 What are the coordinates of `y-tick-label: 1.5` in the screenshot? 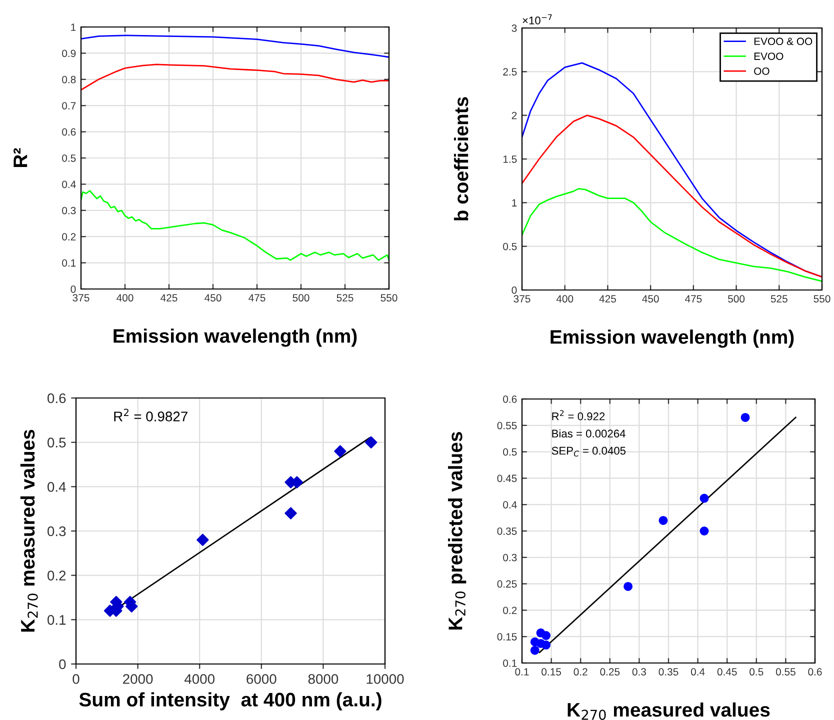 It's located at (510, 159).